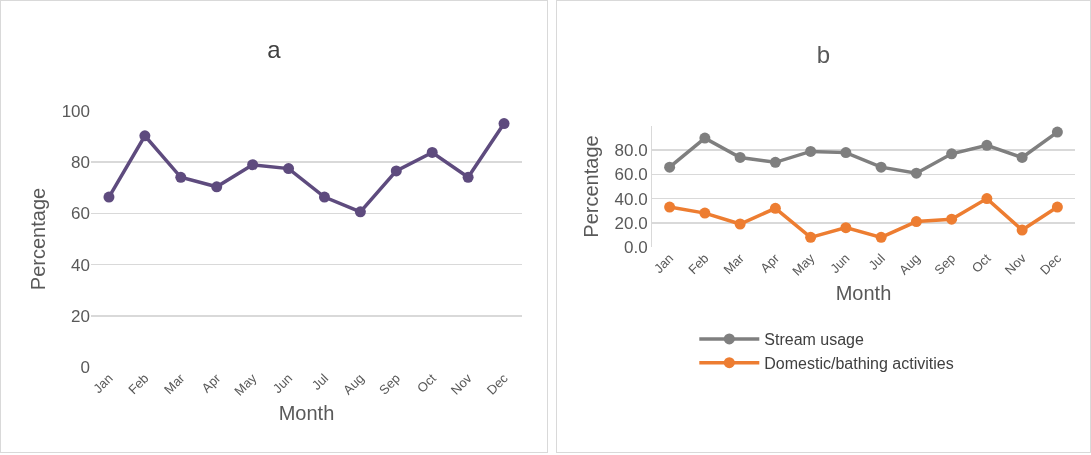 Image resolution: width=1091 pixels, height=455 pixels. What do you see at coordinates (814, 340) in the screenshot?
I see `legend-label: Stream usage` at bounding box center [814, 340].